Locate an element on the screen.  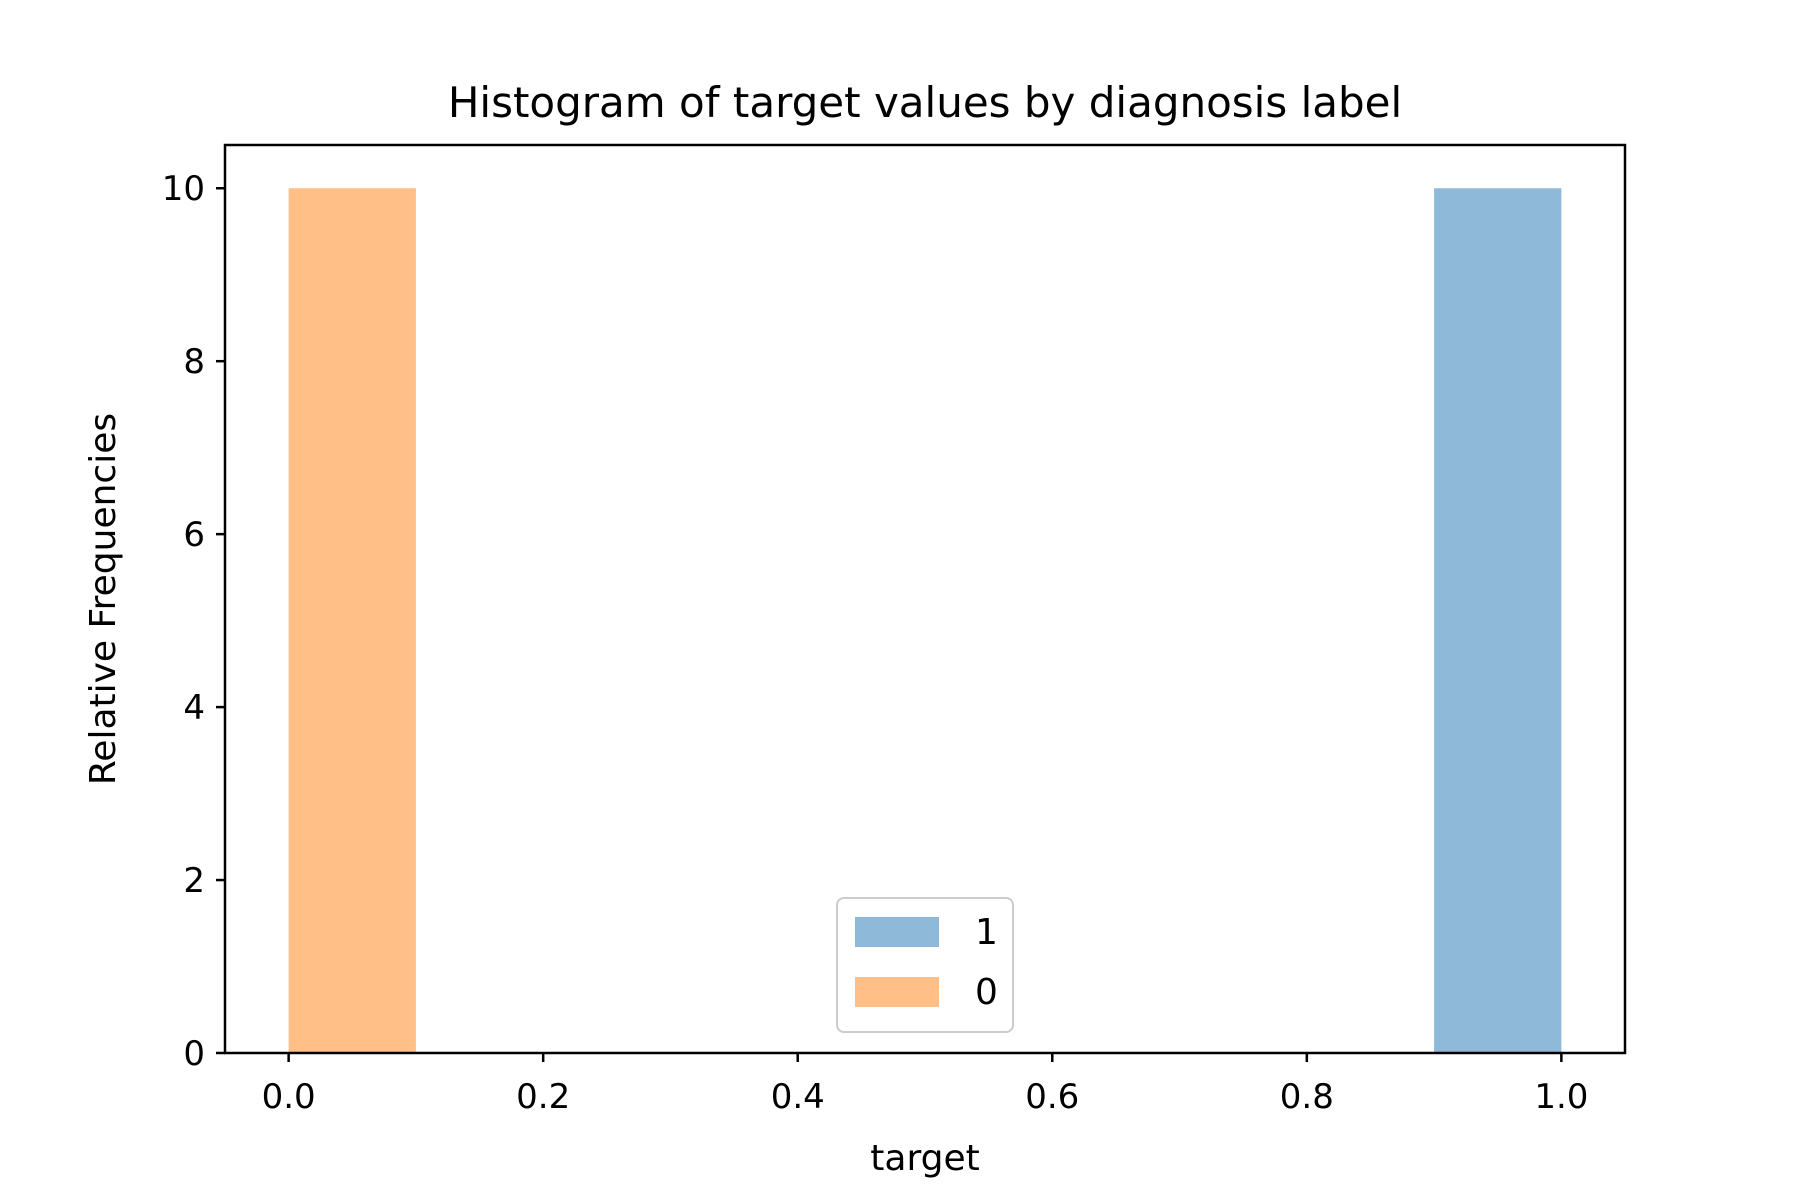
y-tick-label: 6 is located at coordinates (194, 535).